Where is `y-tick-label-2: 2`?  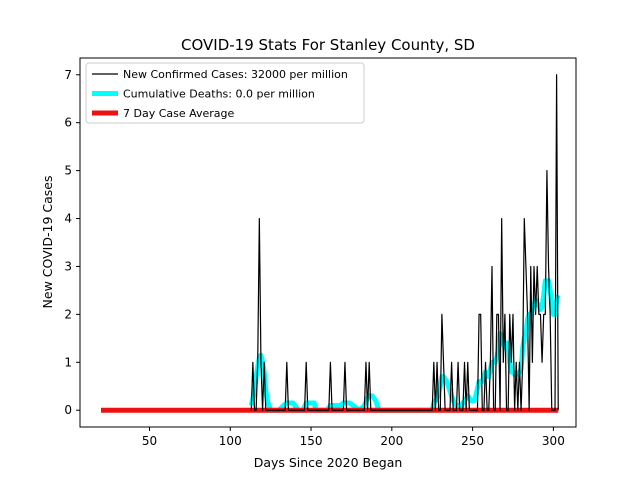
y-tick-label-2: 2 is located at coordinates (68, 314).